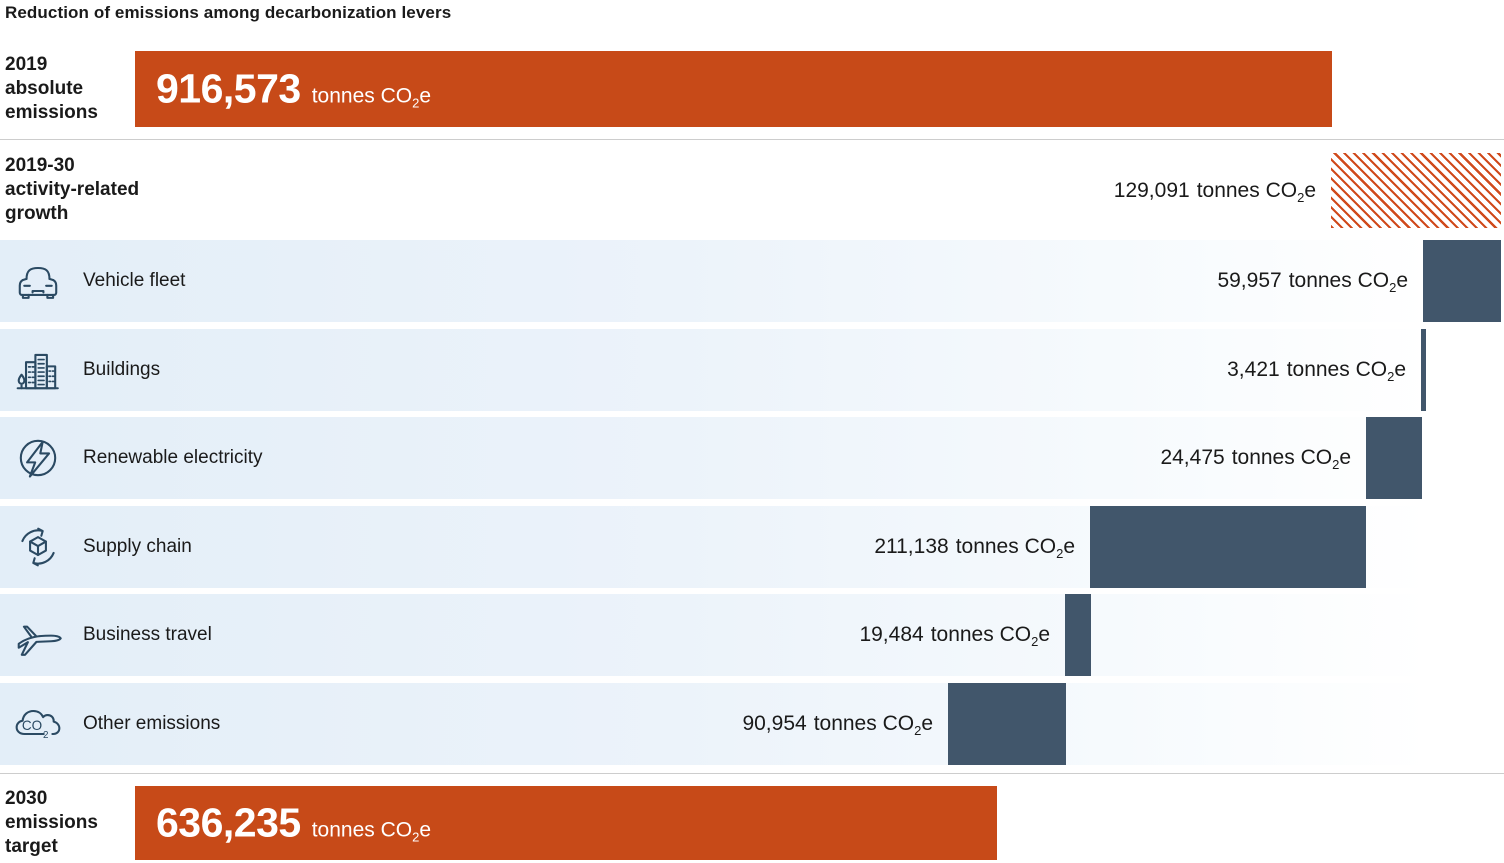 The image size is (1504, 863). Describe the element at coordinates (152, 723) in the screenshot. I see `other-emissions-label: Other emissions` at that location.